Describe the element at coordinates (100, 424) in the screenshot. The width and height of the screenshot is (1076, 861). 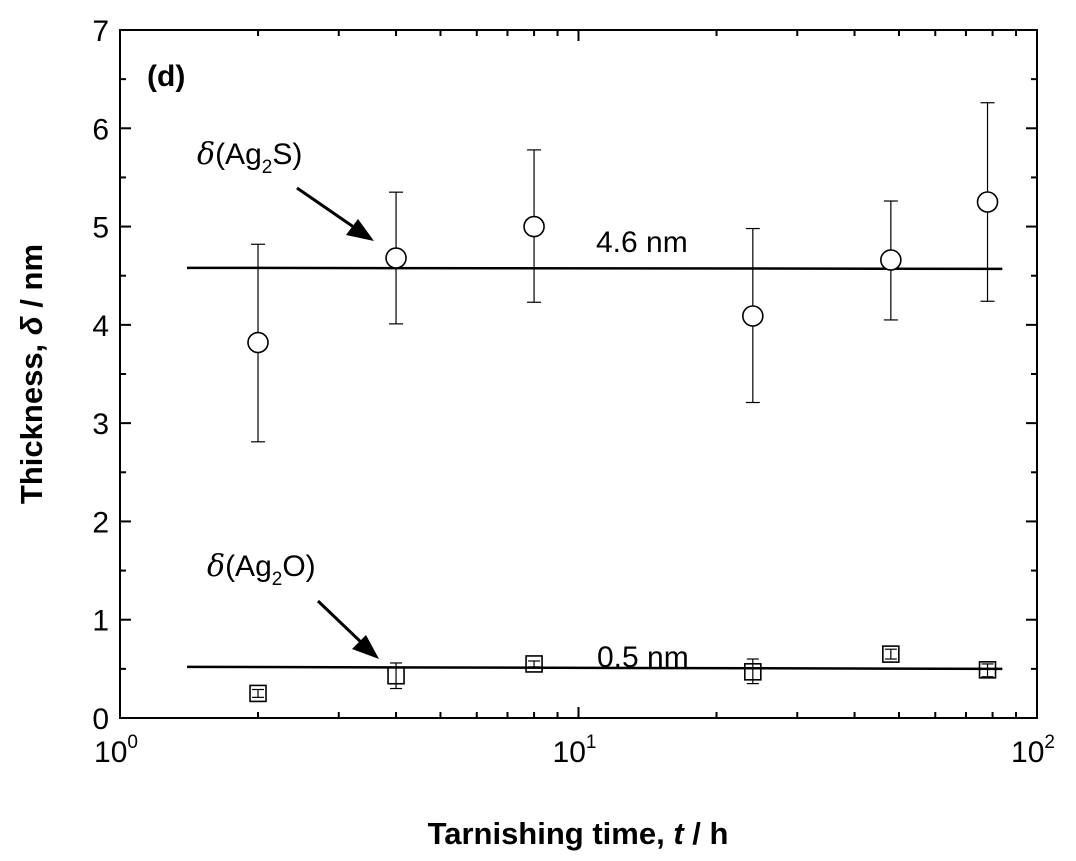
I see `y-tick-label: 3` at that location.